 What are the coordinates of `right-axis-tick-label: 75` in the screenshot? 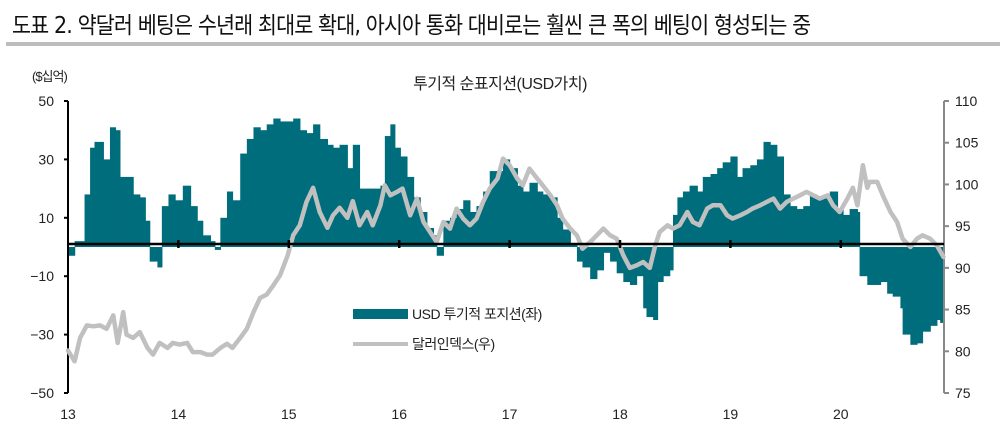 It's located at (963, 393).